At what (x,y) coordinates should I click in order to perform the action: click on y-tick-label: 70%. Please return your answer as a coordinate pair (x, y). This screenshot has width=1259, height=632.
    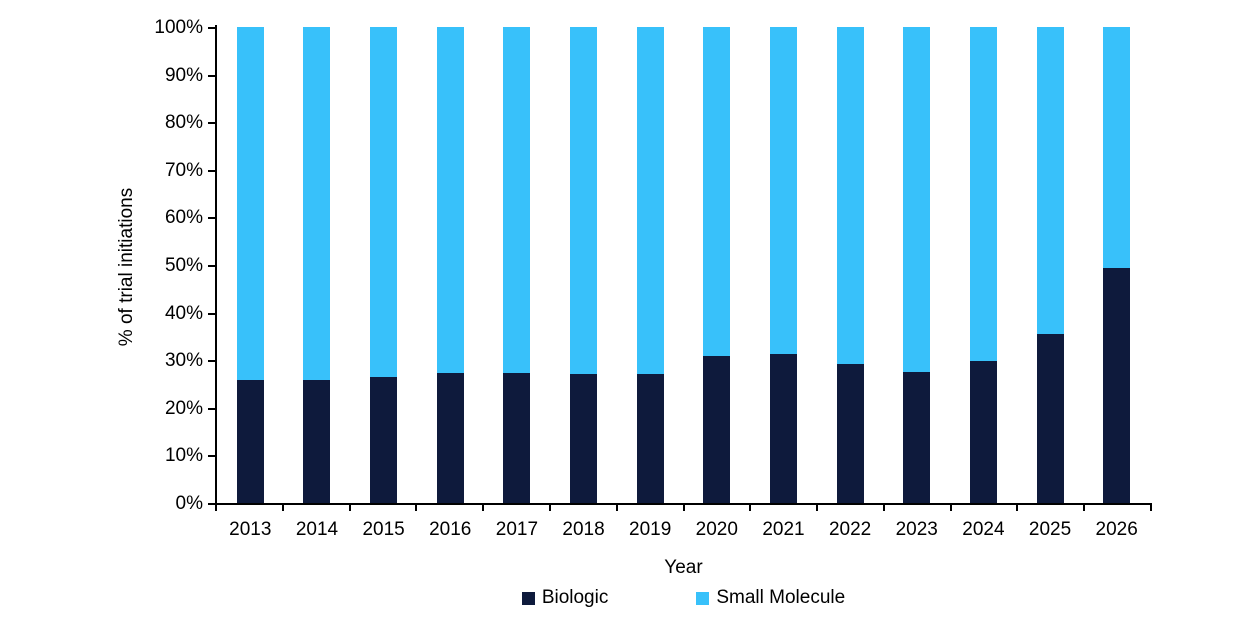
    Looking at the image, I should click on (183, 170).